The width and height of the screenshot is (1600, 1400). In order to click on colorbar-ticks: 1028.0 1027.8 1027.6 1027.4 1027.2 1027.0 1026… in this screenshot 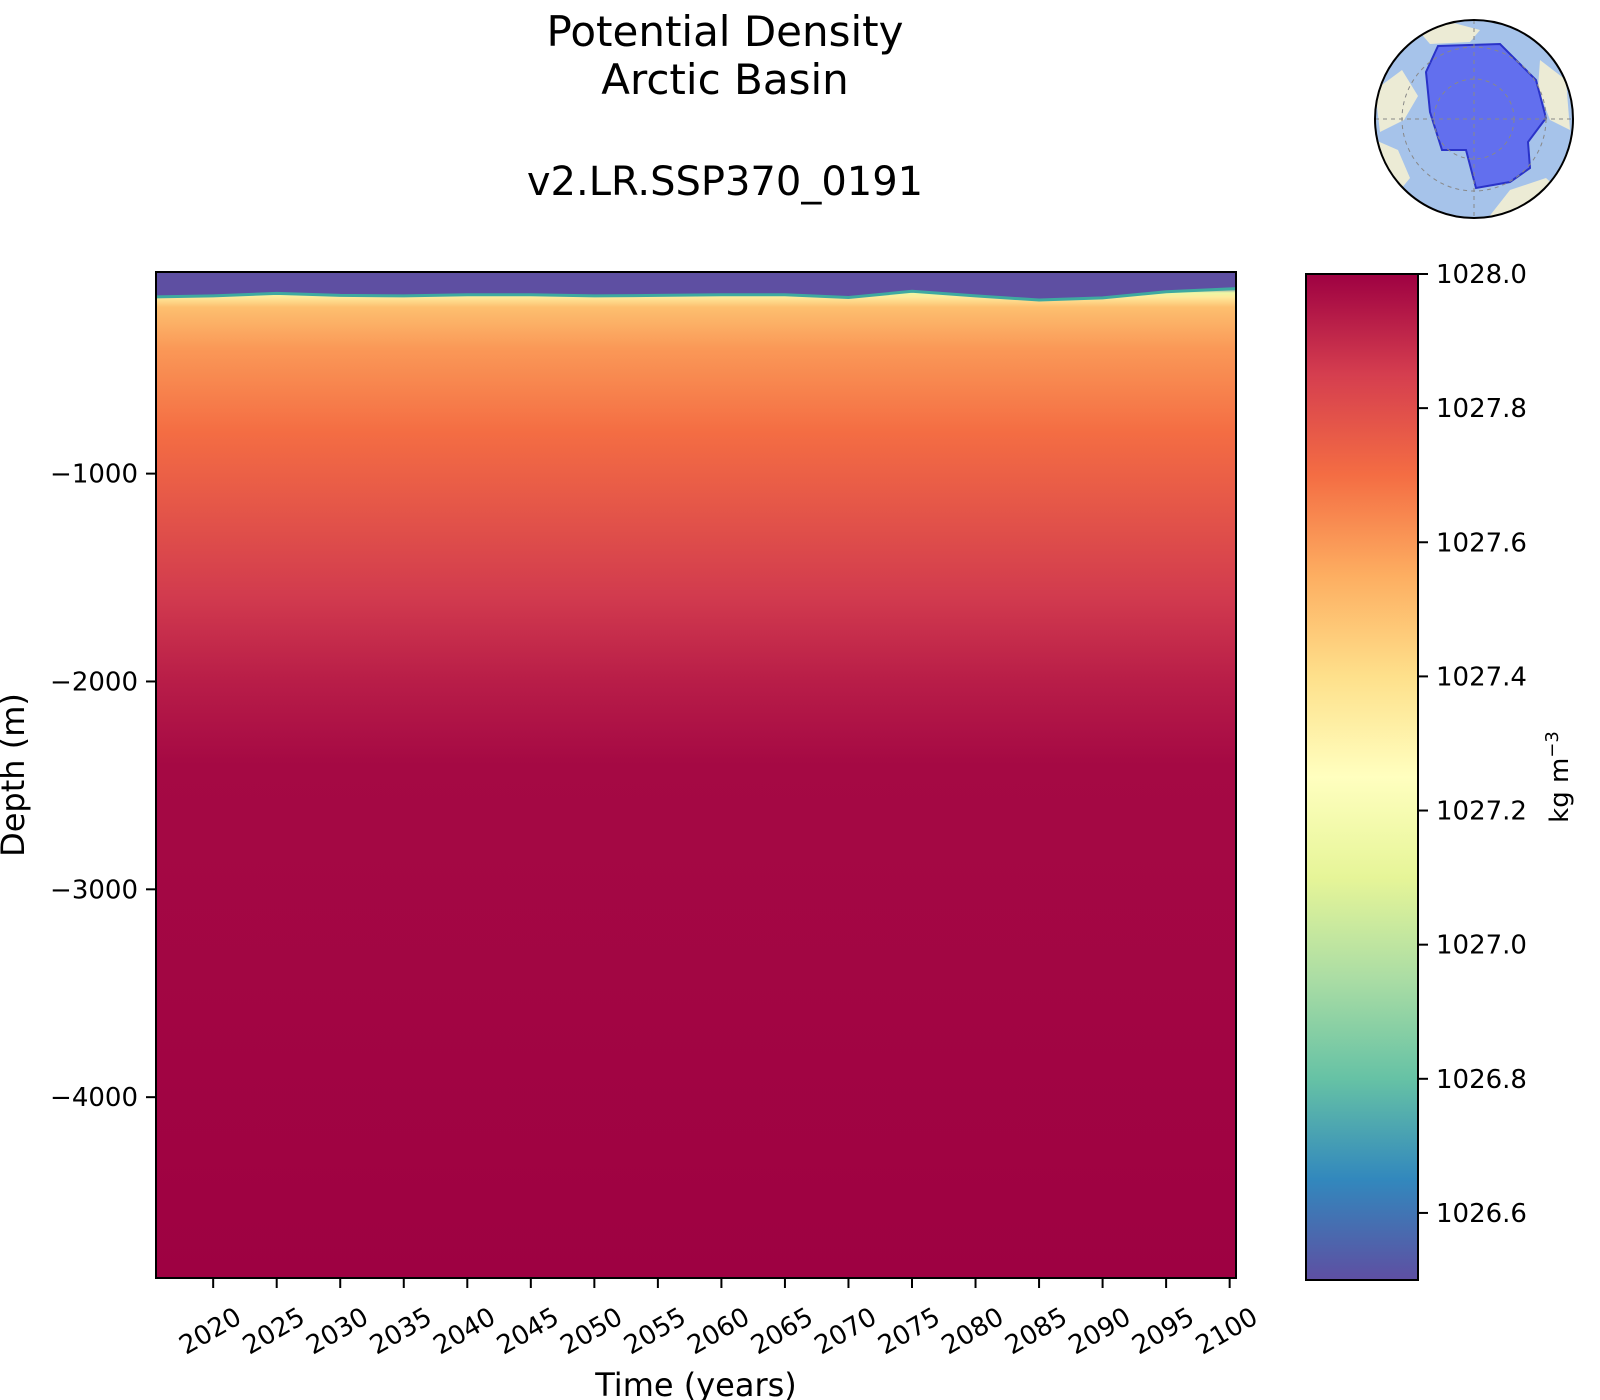, I will do `click(1472, 744)`.